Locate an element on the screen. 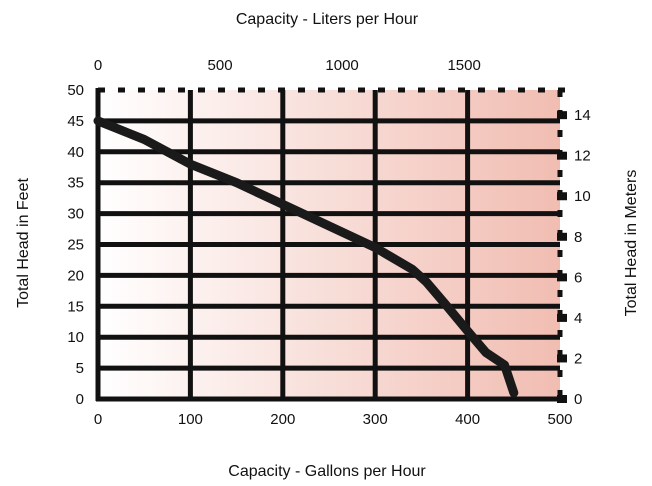 Image resolution: width=652 pixels, height=486 pixels. y2-axis-title: Total Head in Meters is located at coordinates (631, 243).